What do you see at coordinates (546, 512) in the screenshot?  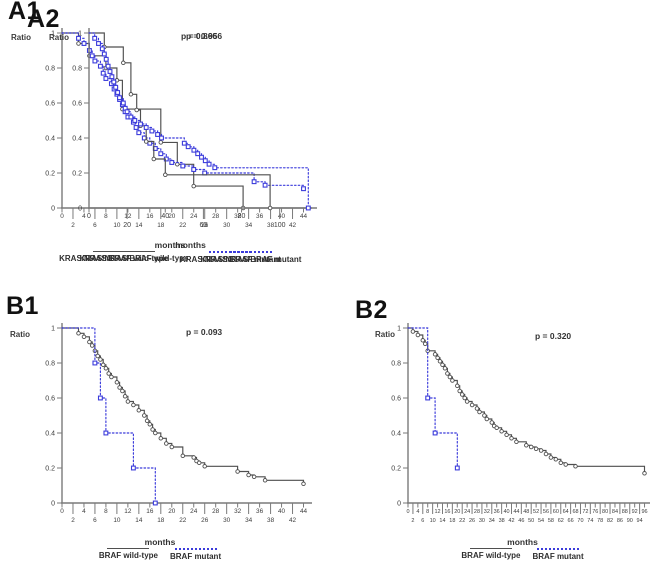 I see `svg-text: 56` at bounding box center [546, 512].